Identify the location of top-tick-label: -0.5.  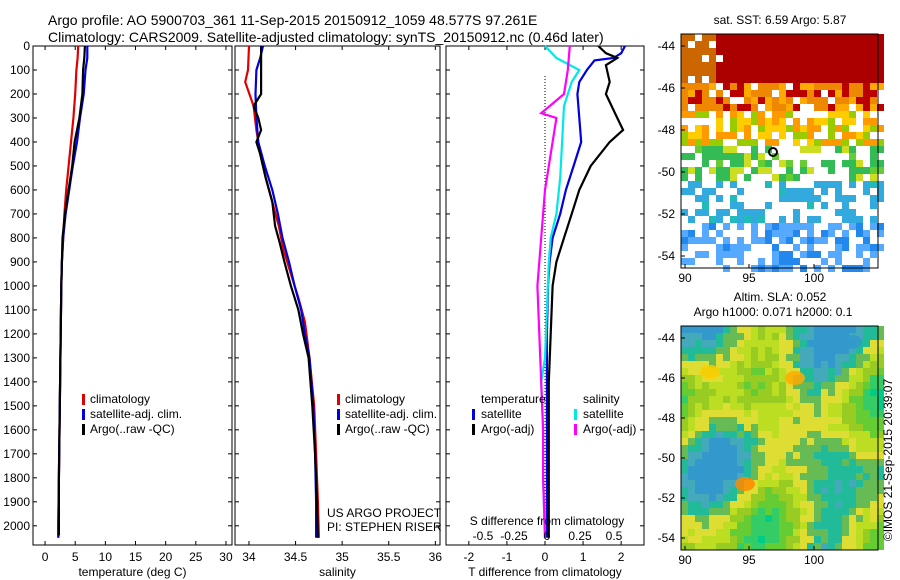
(483, 536).